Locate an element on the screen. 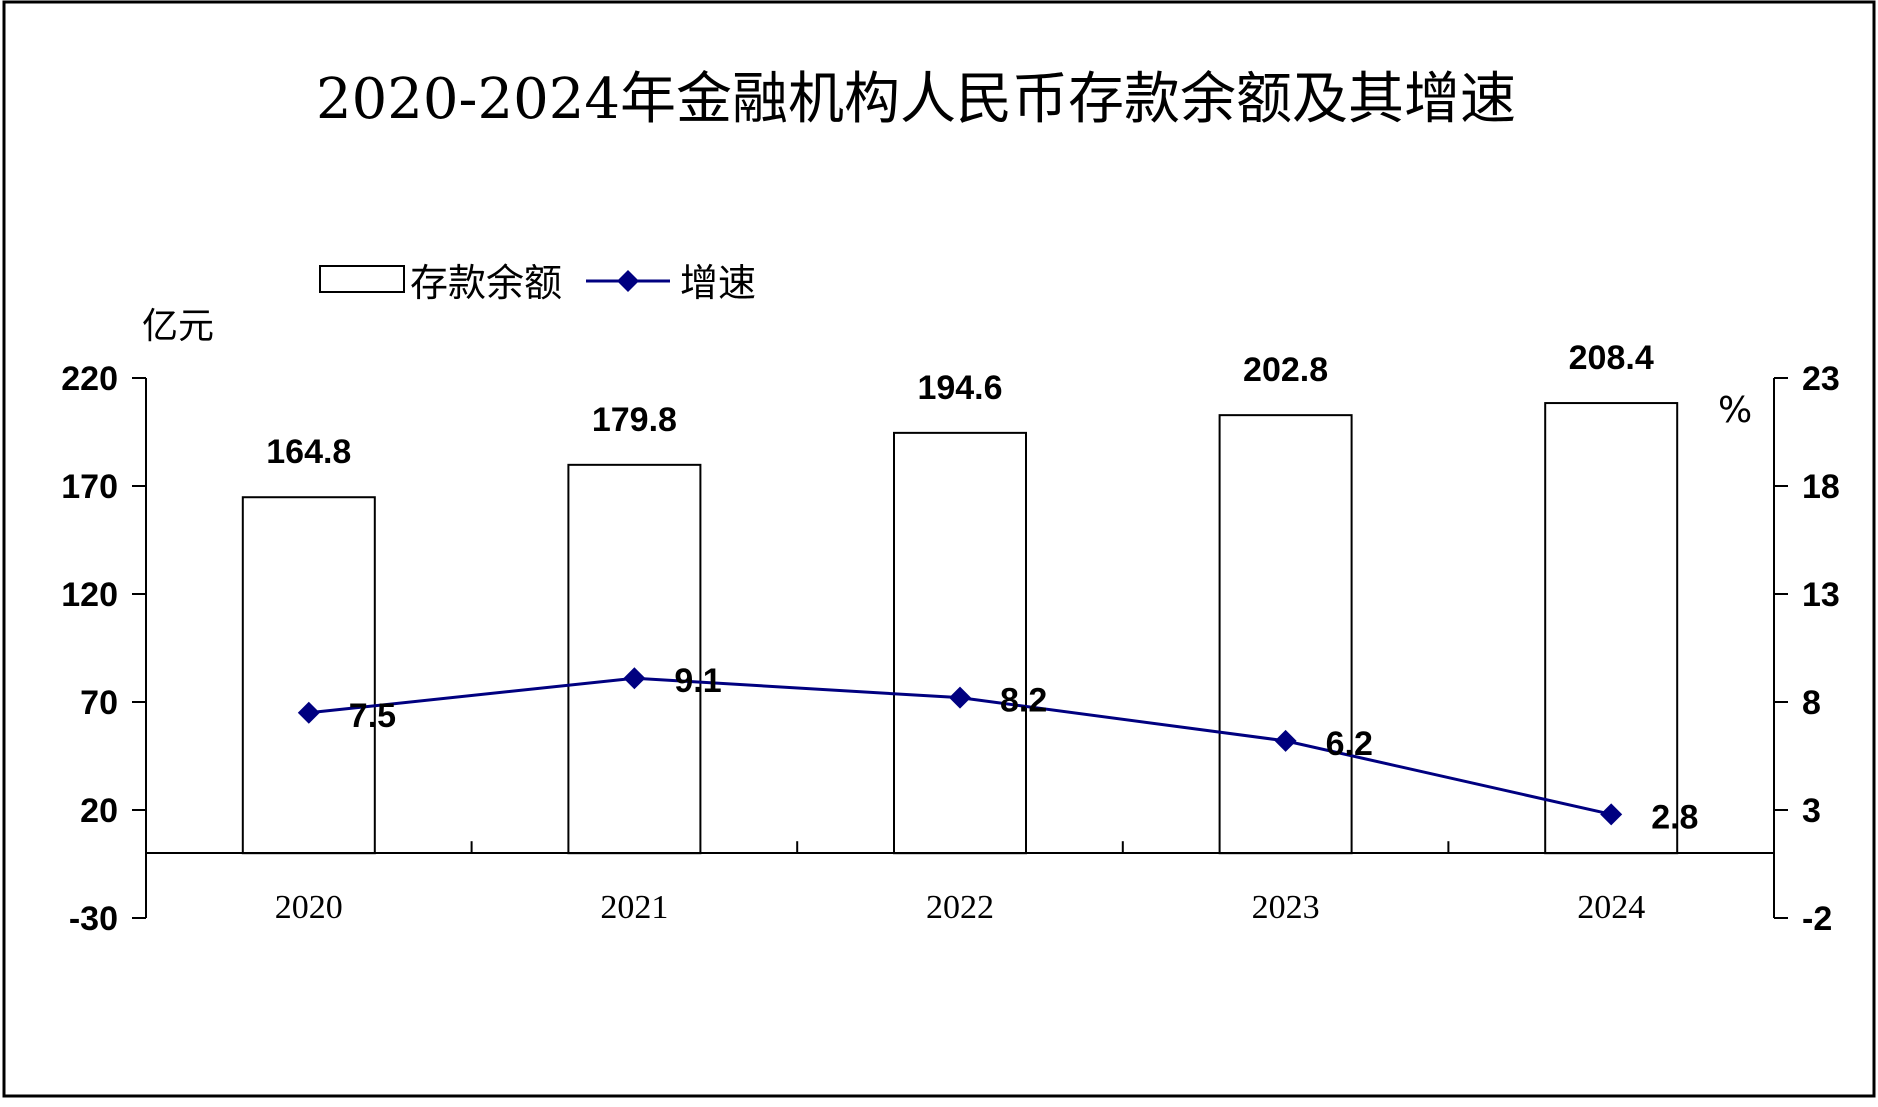 The image size is (1878, 1107). legend: 存款余额 增速 is located at coordinates (537, 283).